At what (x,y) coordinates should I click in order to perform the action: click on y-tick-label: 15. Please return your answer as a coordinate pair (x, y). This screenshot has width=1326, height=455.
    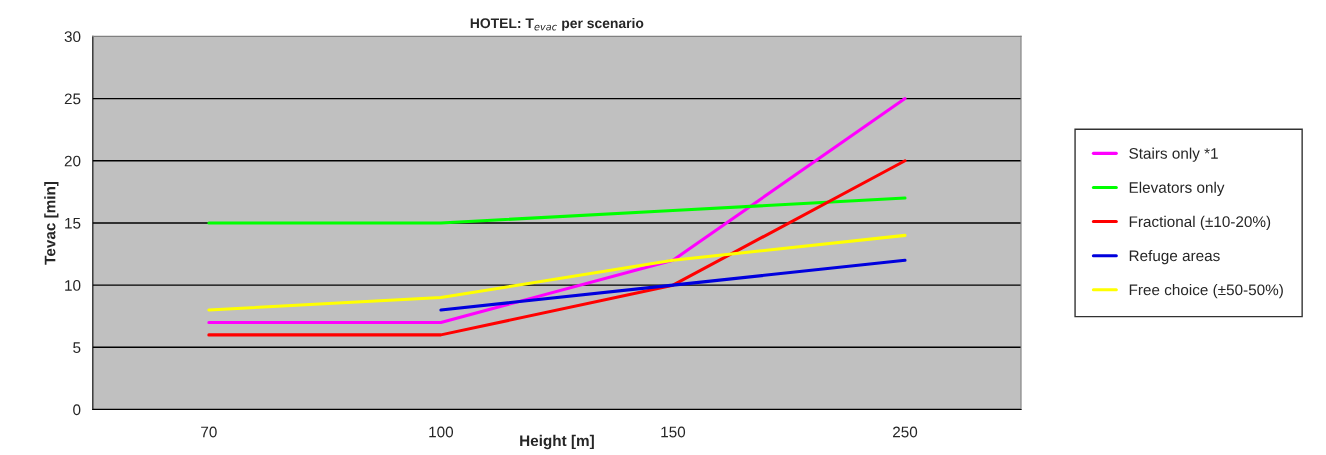
    Looking at the image, I should click on (73, 223).